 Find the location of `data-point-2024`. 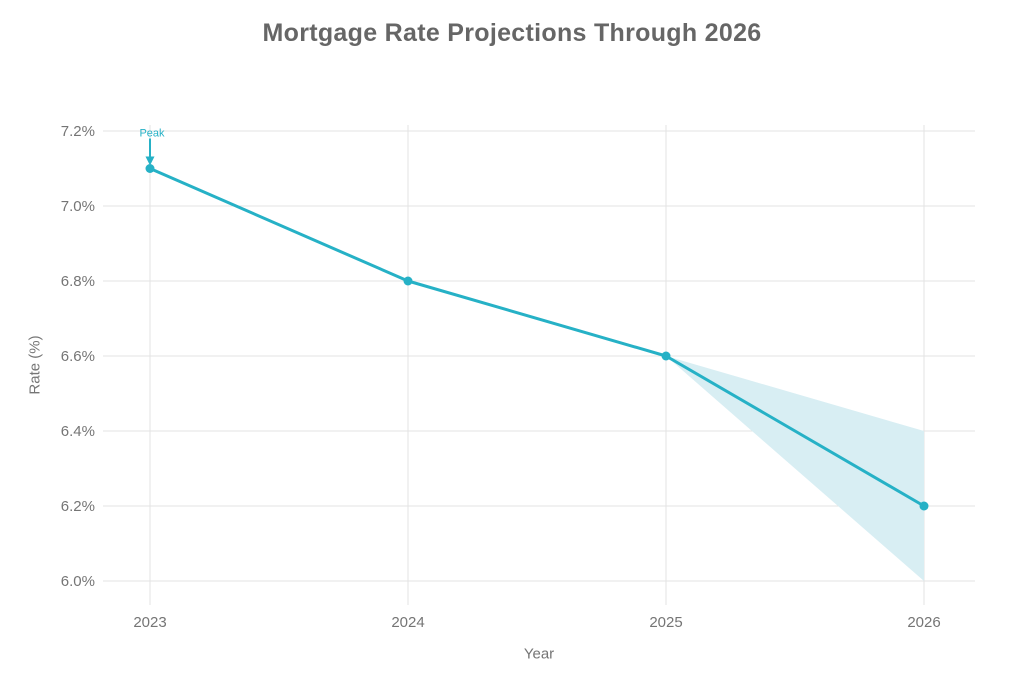

data-point-2024 is located at coordinates (408, 281).